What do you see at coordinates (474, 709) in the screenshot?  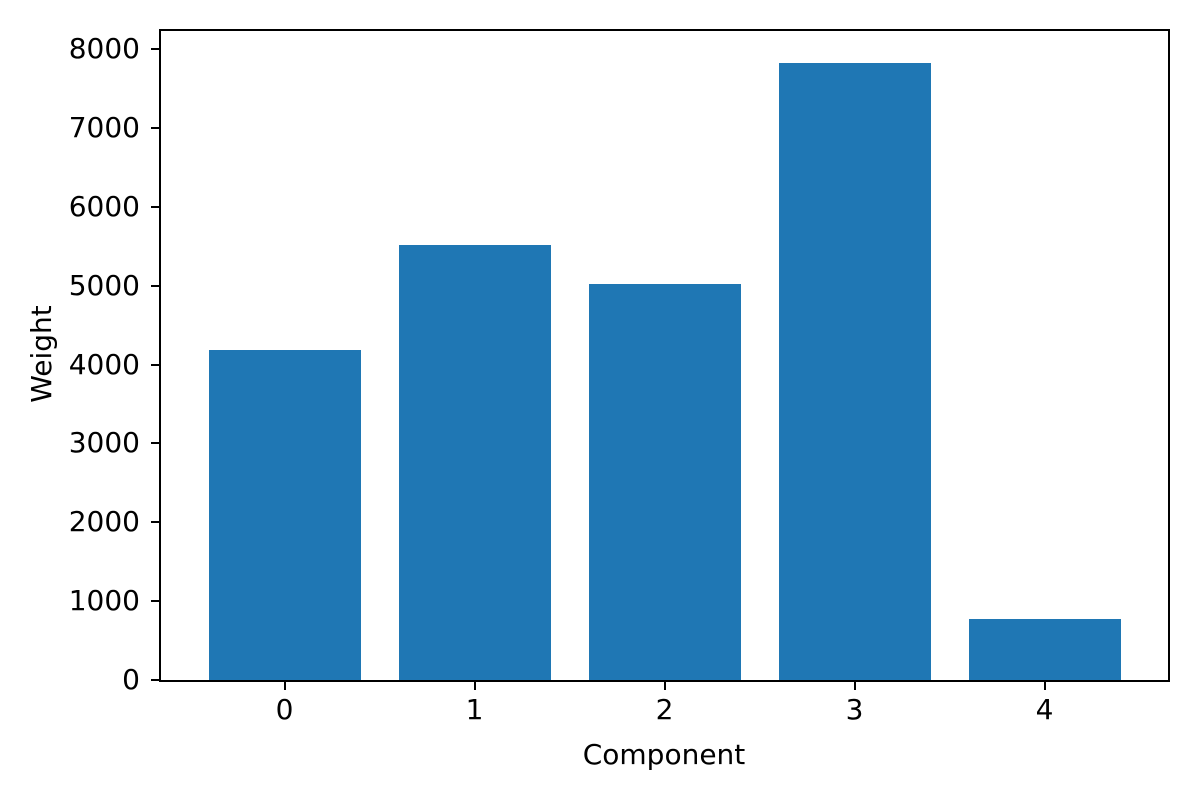 I see `x-axis-tick-label: 1` at bounding box center [474, 709].